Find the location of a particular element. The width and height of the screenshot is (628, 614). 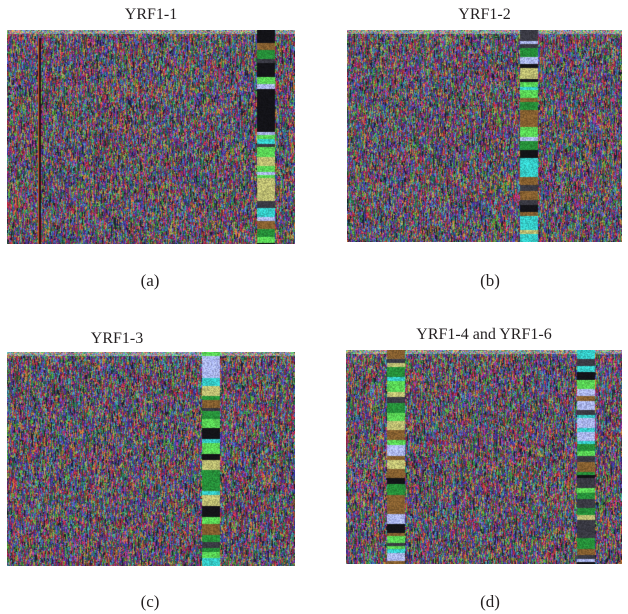

panel-a-caption: (a) is located at coordinates (150, 280).